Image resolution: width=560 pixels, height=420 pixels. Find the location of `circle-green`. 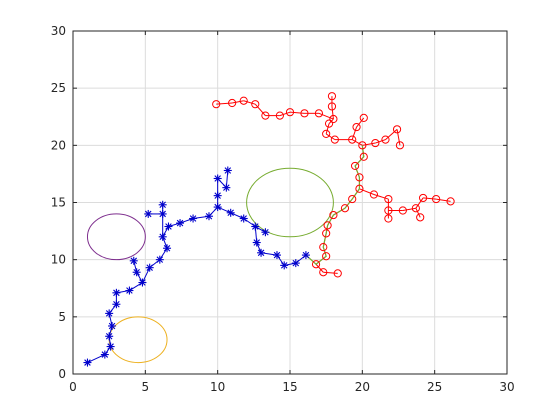

circle-green is located at coordinates (290, 202).